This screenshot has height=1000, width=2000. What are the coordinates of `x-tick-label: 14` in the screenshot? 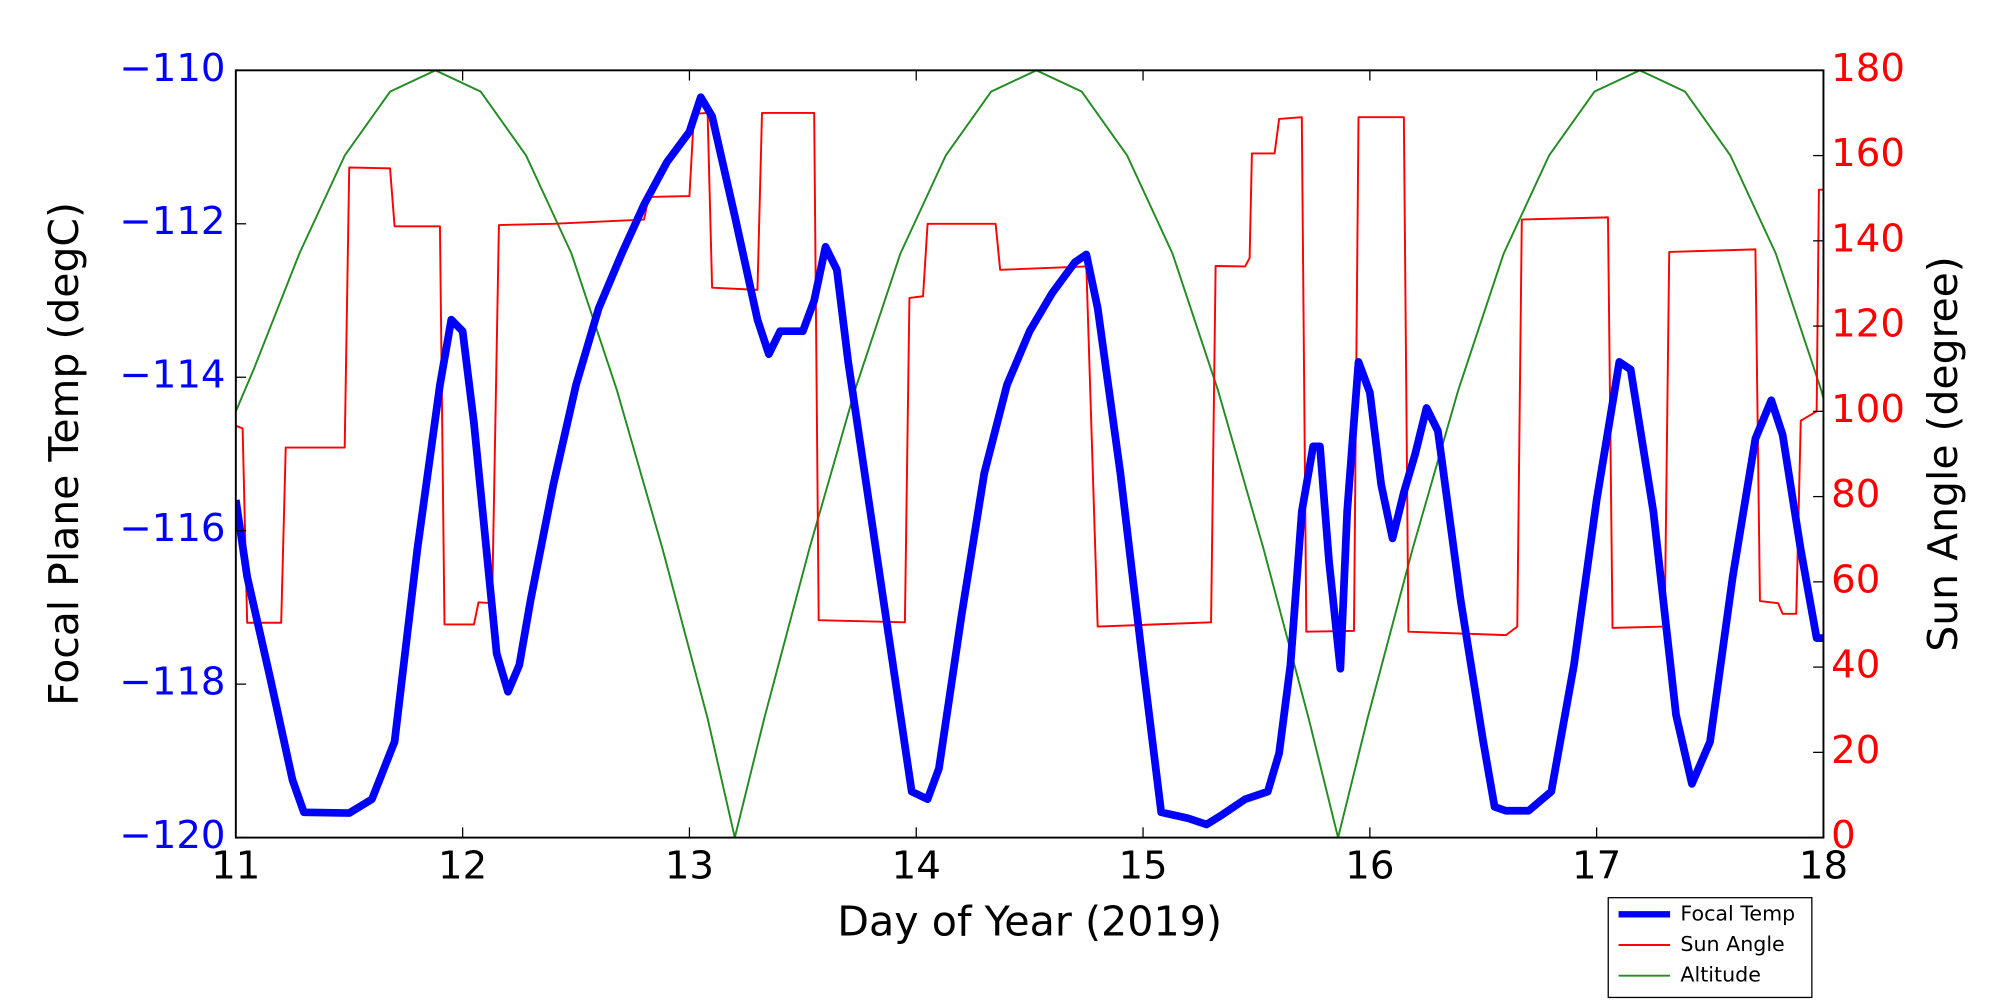 It's located at (916, 866).